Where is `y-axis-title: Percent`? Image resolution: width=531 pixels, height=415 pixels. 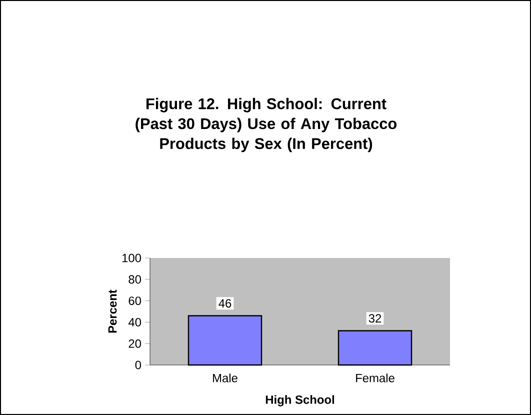
y-axis-title: Percent is located at coordinates (112, 311).